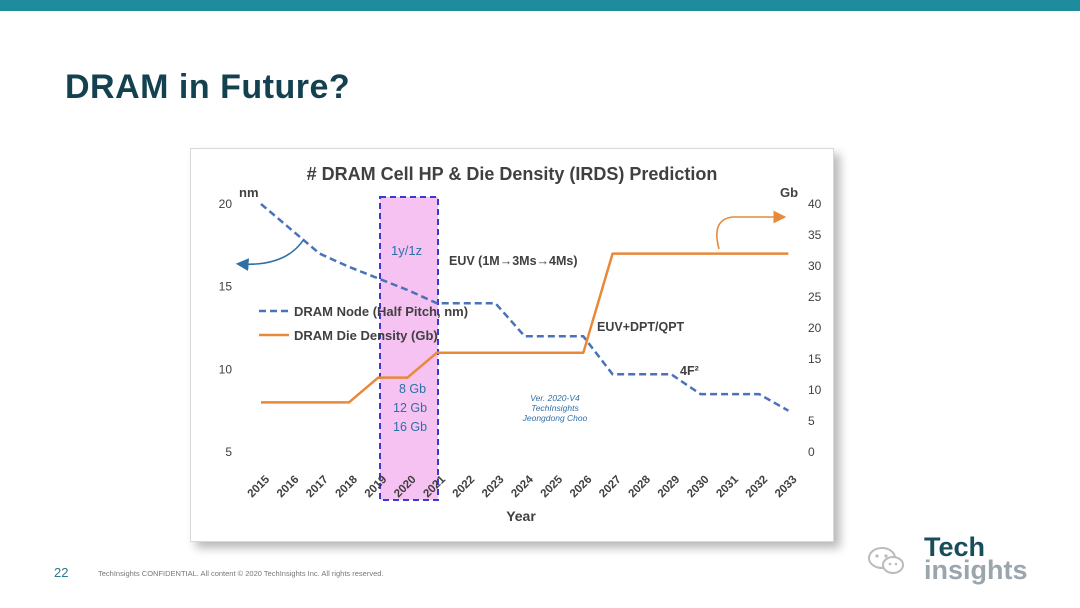 This screenshot has width=1080, height=608. What do you see at coordinates (208, 87) in the screenshot?
I see `slide-title: DRAM in Future?` at bounding box center [208, 87].